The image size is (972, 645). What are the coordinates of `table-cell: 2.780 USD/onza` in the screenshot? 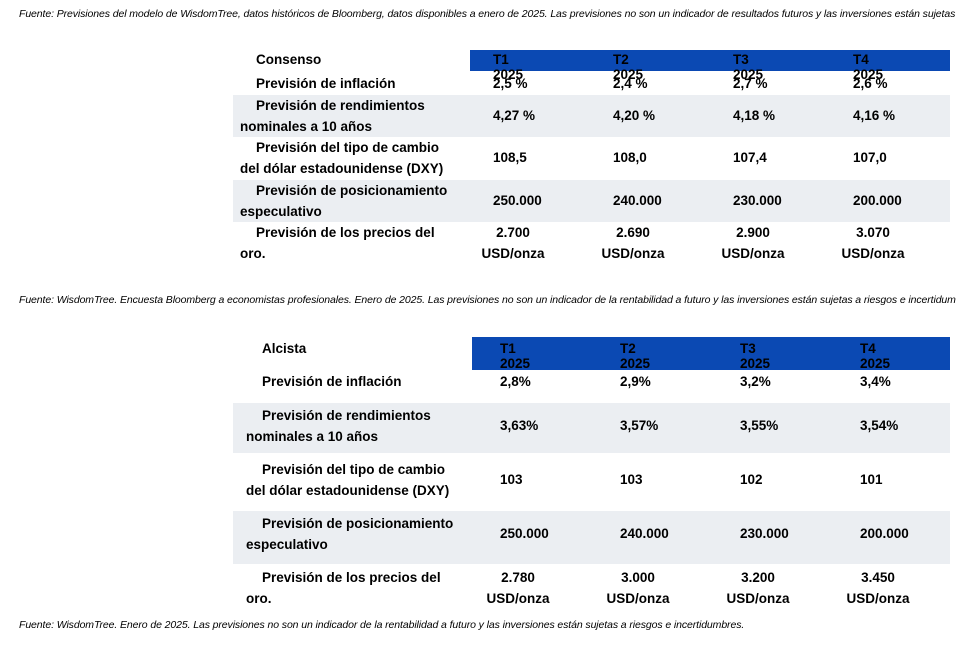 It's located at (518, 588).